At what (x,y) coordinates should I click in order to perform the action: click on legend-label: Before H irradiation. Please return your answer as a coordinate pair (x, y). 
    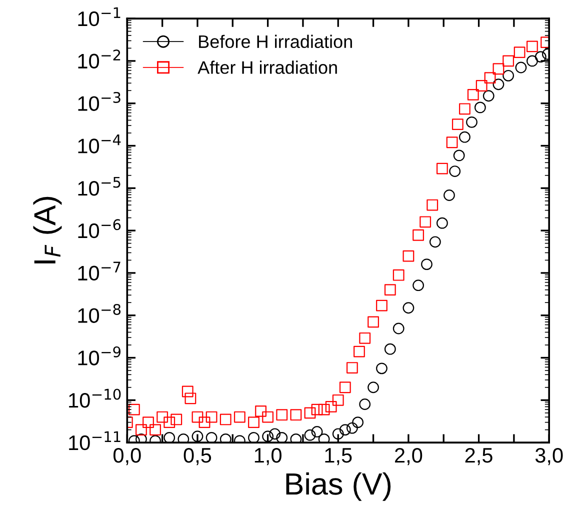
    Looking at the image, I should click on (275, 41).